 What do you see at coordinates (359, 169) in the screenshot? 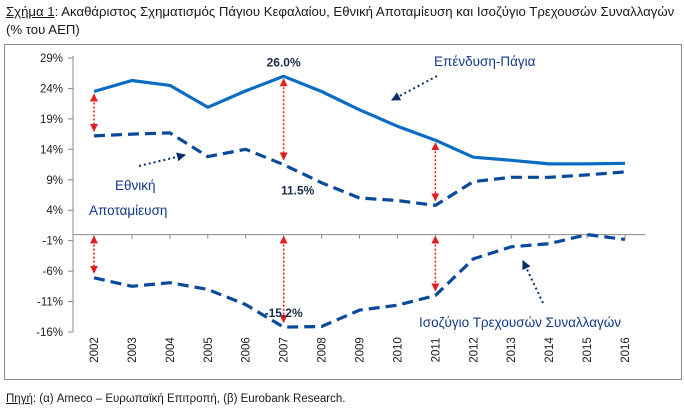
I see `series-line-national-savings` at bounding box center [359, 169].